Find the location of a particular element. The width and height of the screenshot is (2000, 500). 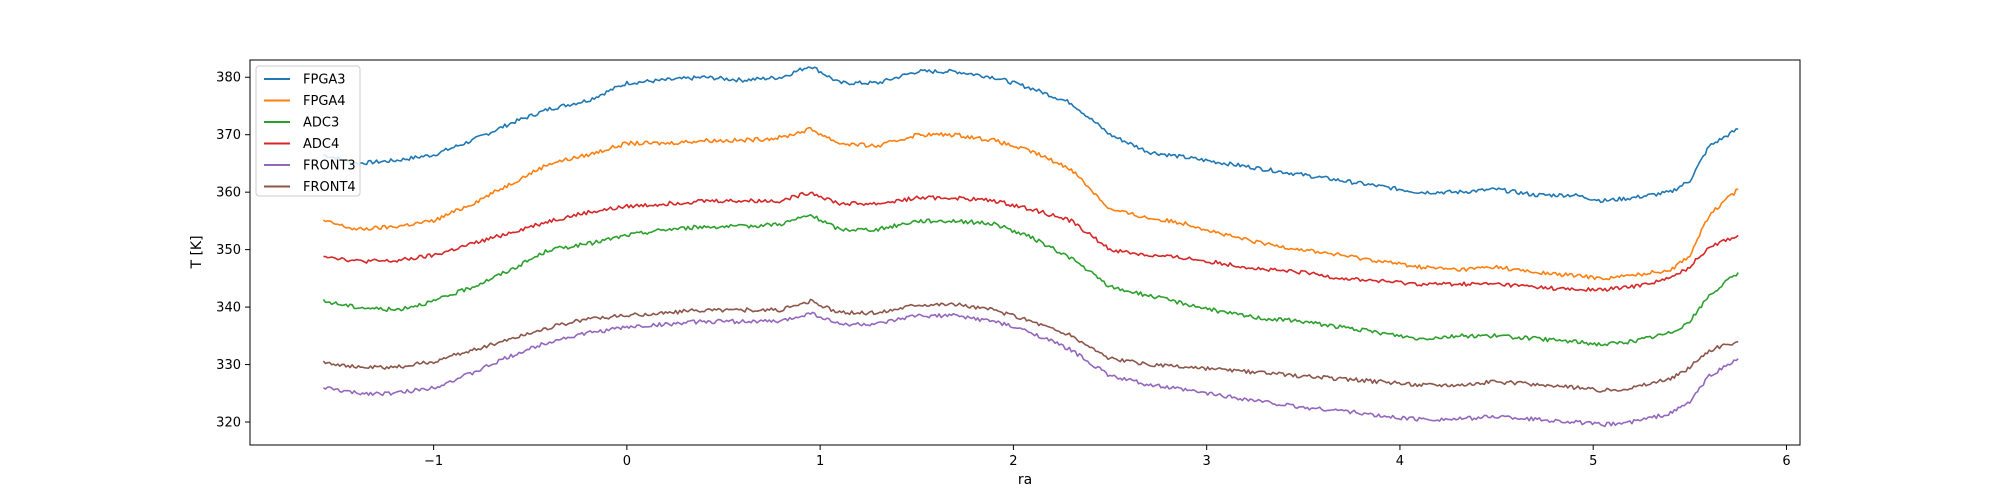

x-tick-label: 0 is located at coordinates (627, 461).